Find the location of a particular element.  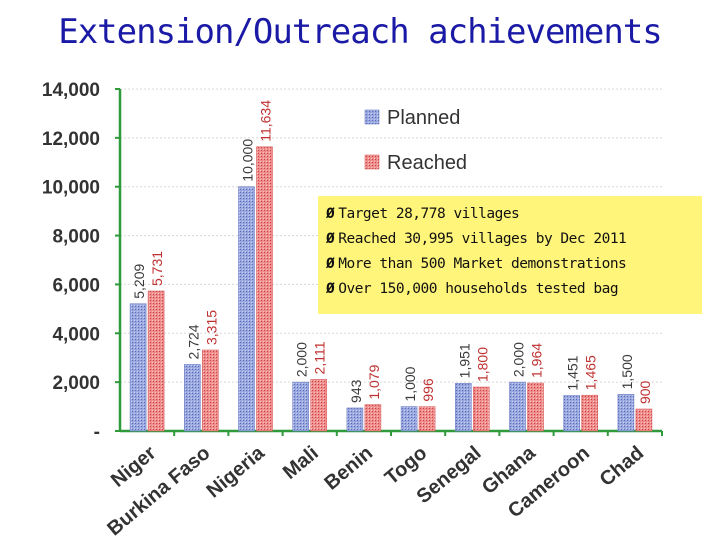

x-category-label: Chad is located at coordinates (622, 466).